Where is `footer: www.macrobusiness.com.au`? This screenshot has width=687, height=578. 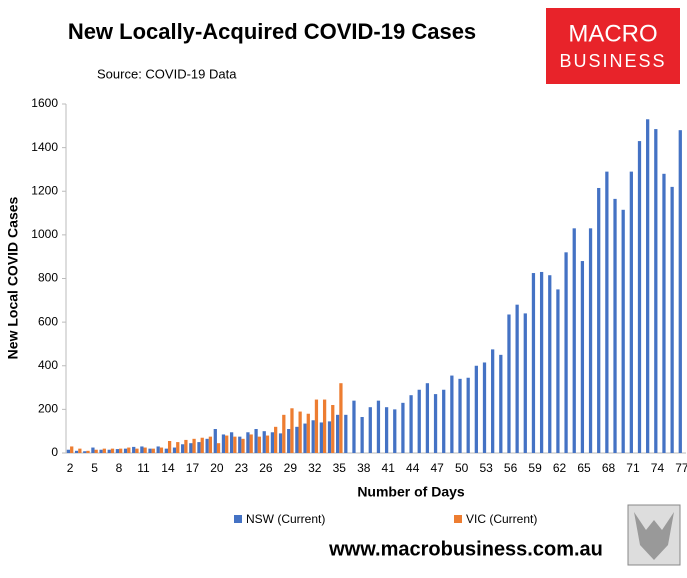 footer: www.macrobusiness.com.au is located at coordinates (465, 549).